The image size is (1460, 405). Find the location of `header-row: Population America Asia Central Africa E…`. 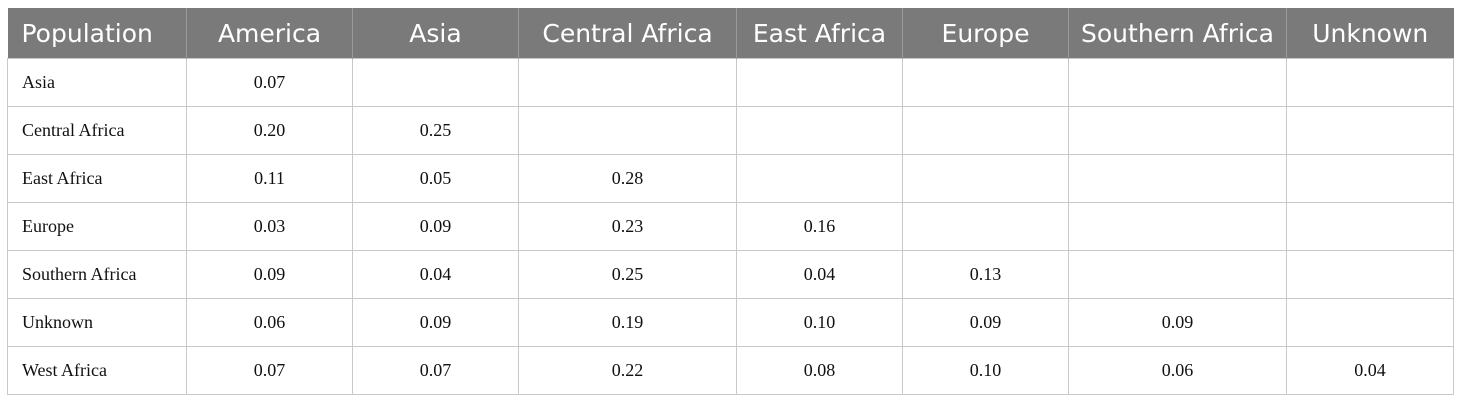

header-row: Population America Asia Central Africa E… is located at coordinates (730, 33).